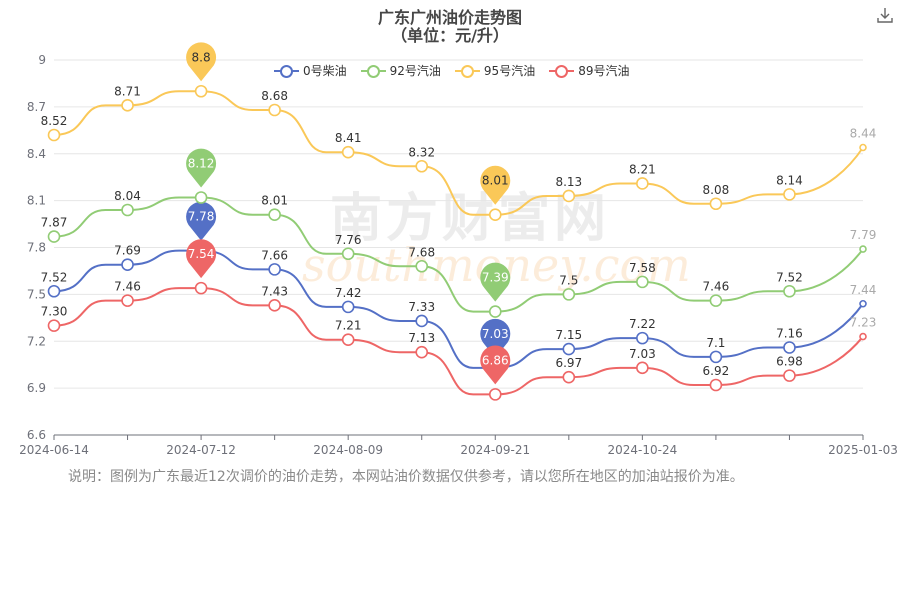  What do you see at coordinates (348, 240) in the screenshot?
I see `series-1-data-label: 7.76` at bounding box center [348, 240].